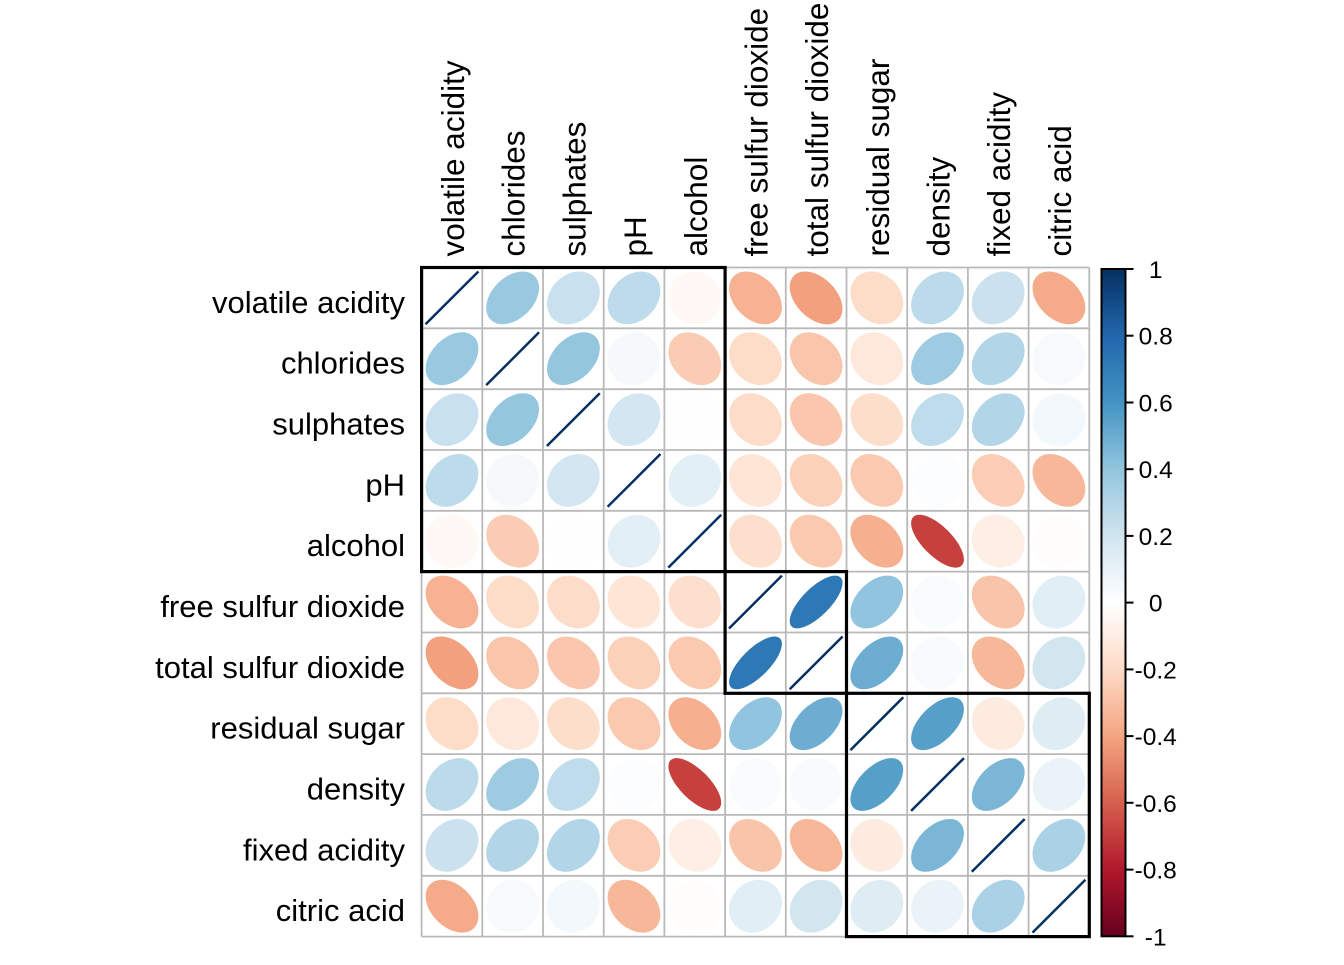 This screenshot has width=1344, height=965. What do you see at coordinates (1156, 871) in the screenshot?
I see `svg-text: -0.8` at bounding box center [1156, 871].